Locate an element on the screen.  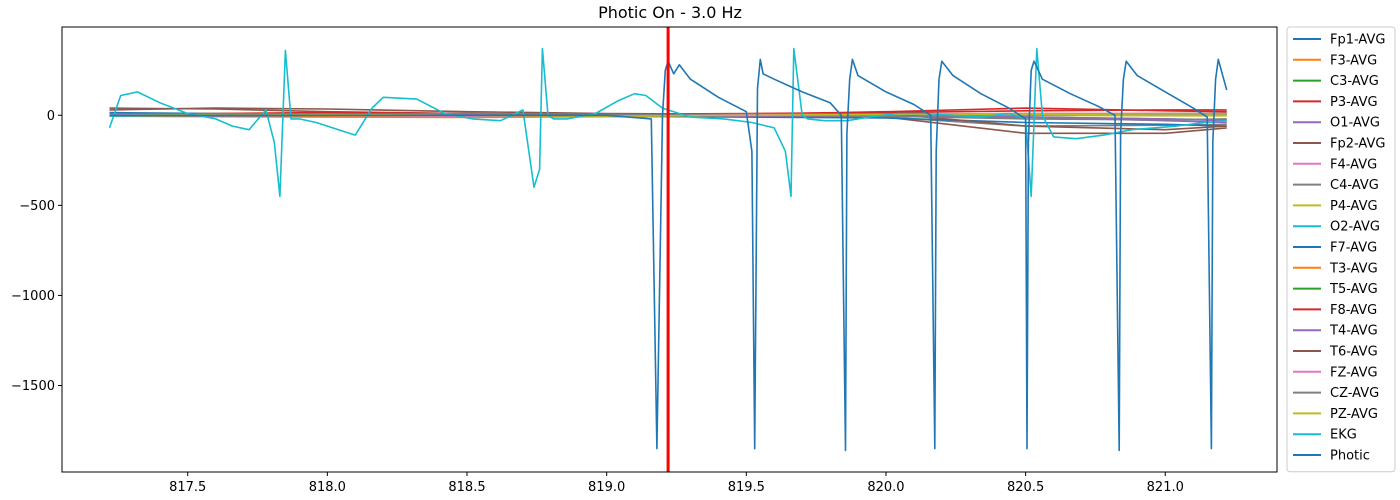
legend-label: O1-AVG is located at coordinates (1355, 123).